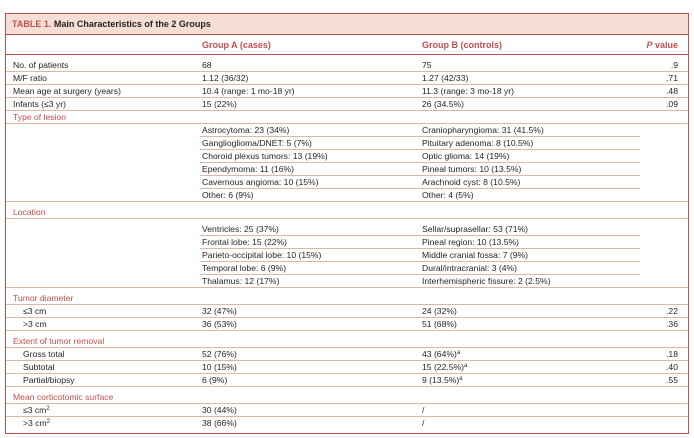 The height and width of the screenshot is (438, 694). I want to click on cell-group-a: 52 (76%), so click(310, 354).